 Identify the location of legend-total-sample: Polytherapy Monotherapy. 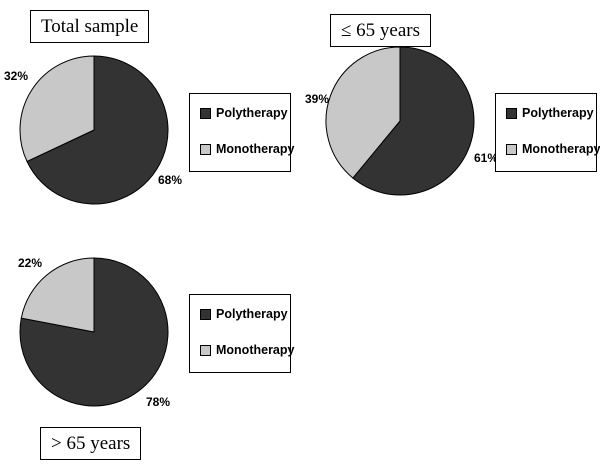
(241, 132).